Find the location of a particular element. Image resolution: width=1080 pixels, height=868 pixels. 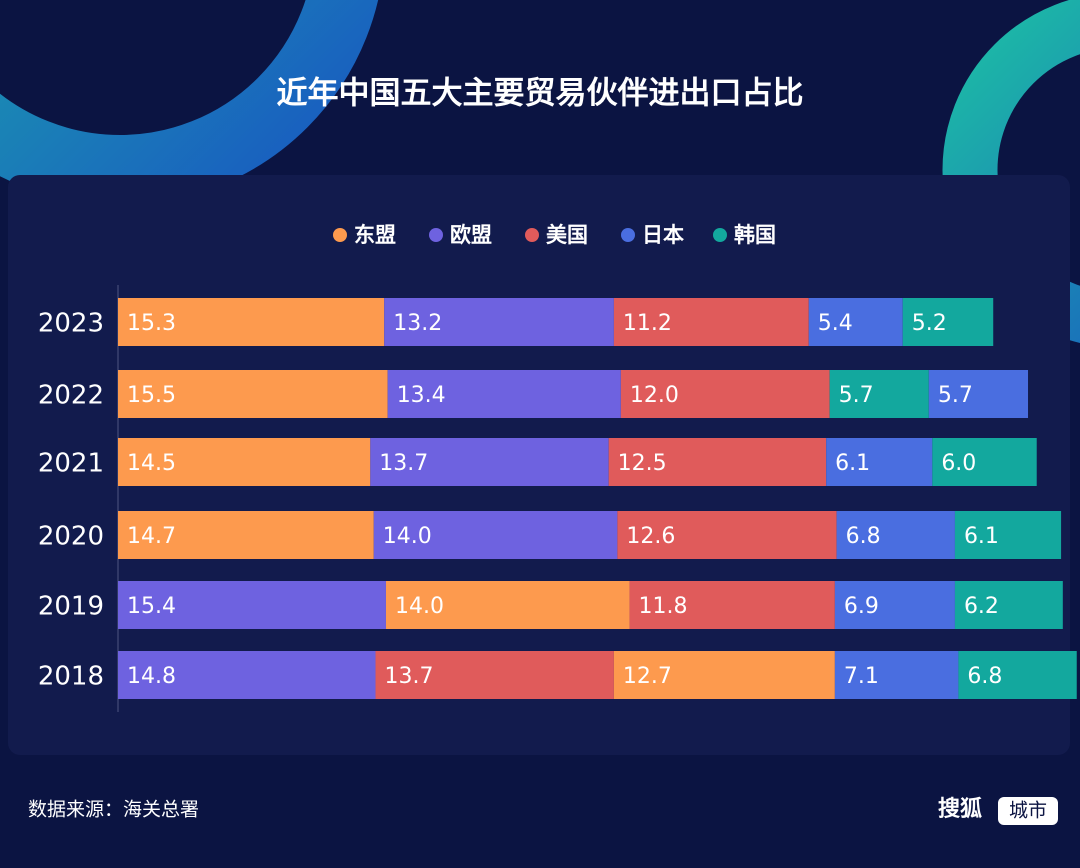

data-label: 13.4 is located at coordinates (421, 395).